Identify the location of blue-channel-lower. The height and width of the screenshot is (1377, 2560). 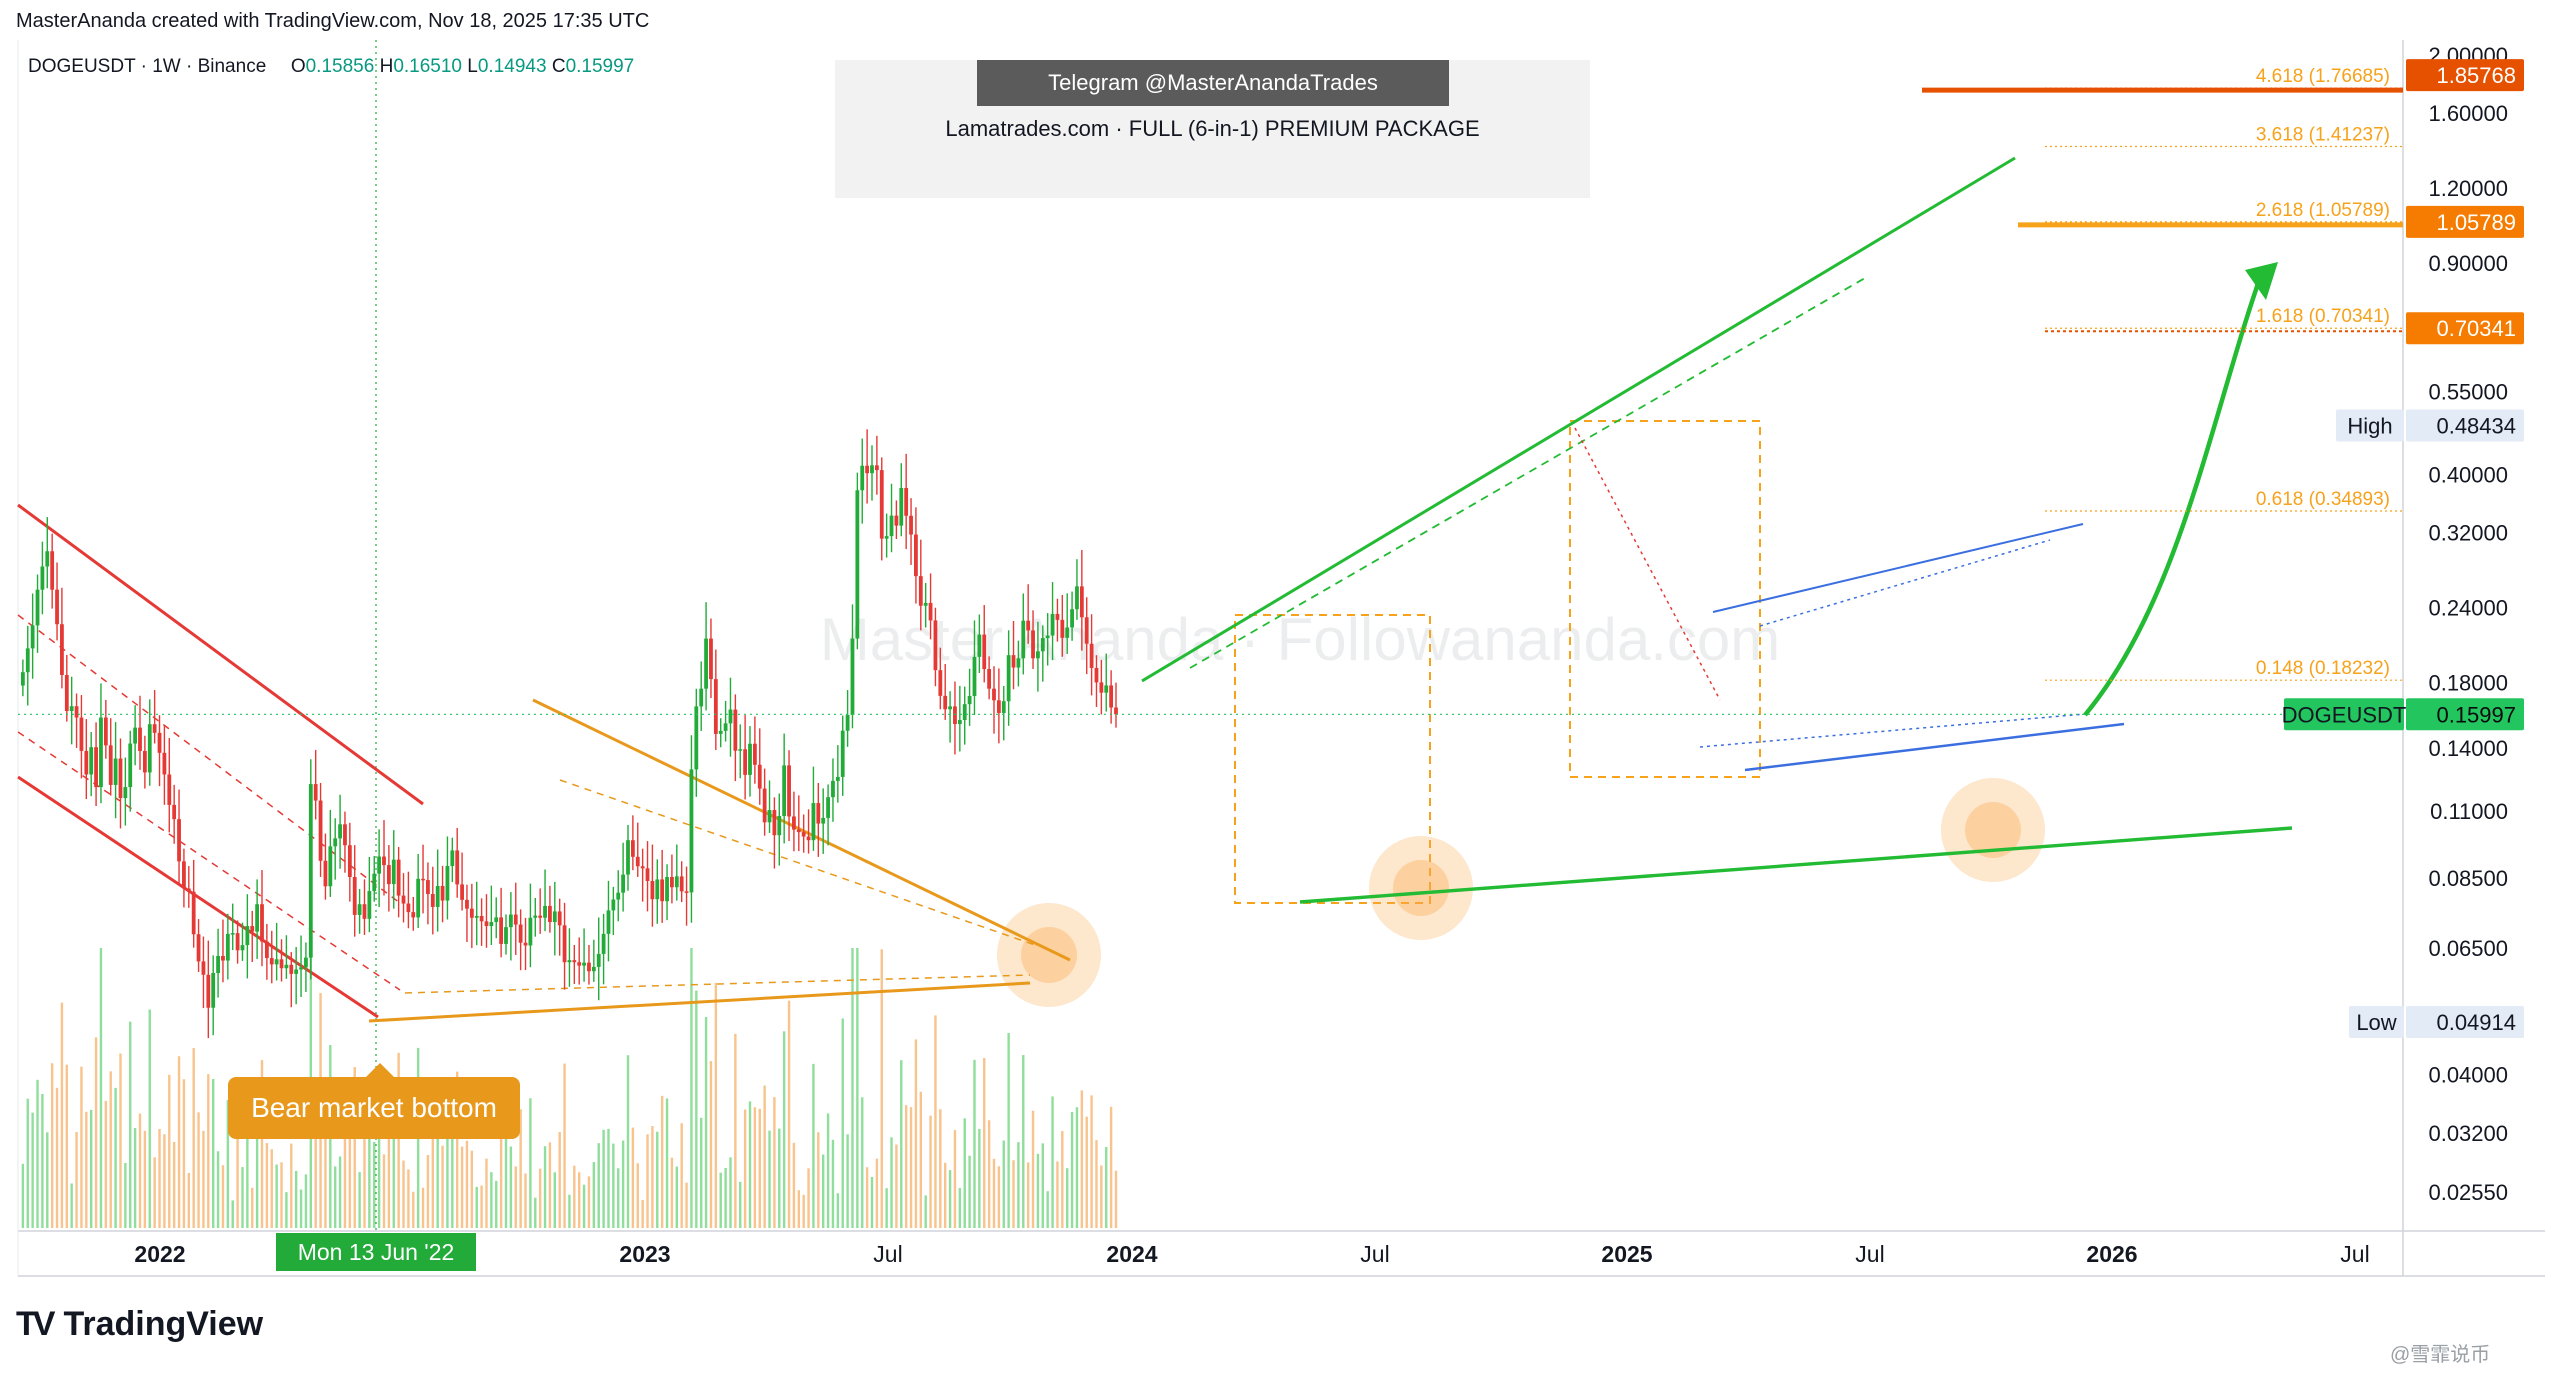
(1934, 747).